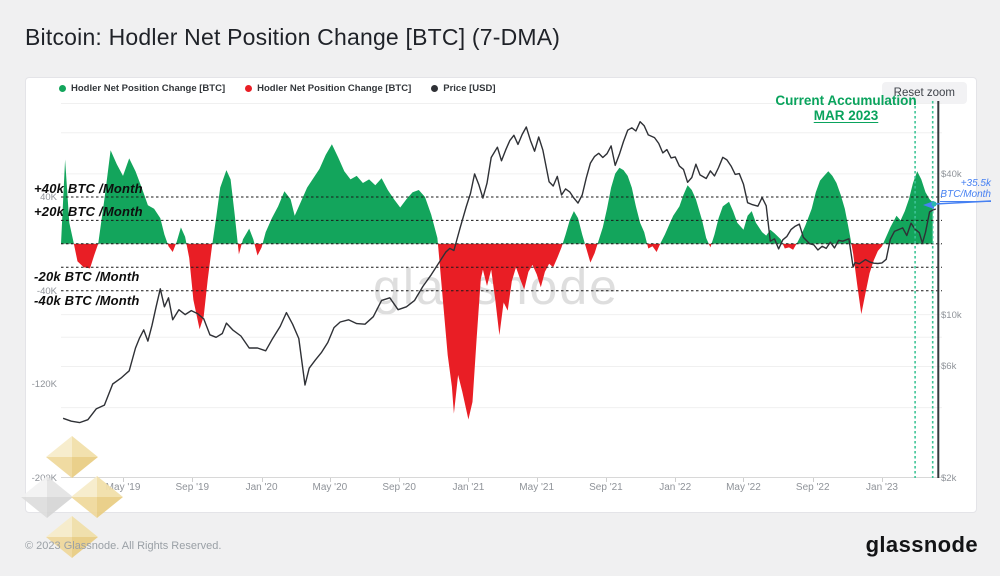 The image size is (1000, 576). Describe the element at coordinates (743, 487) in the screenshot. I see `x-axis-tick-label: May '22` at that location.